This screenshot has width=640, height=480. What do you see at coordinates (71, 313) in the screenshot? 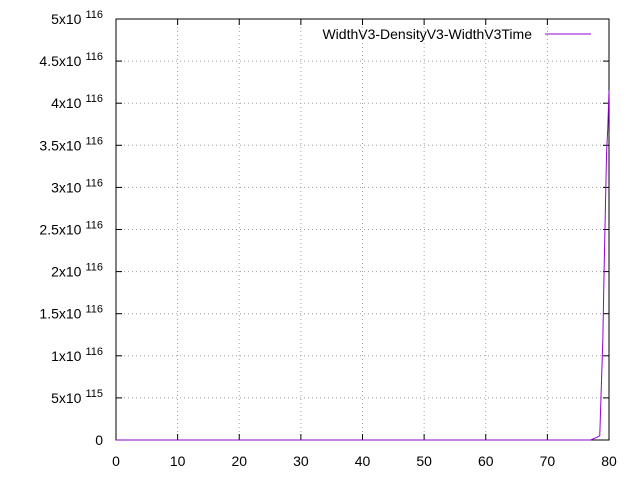
I see `y-tick-label: 1.5x10 116` at bounding box center [71, 313].